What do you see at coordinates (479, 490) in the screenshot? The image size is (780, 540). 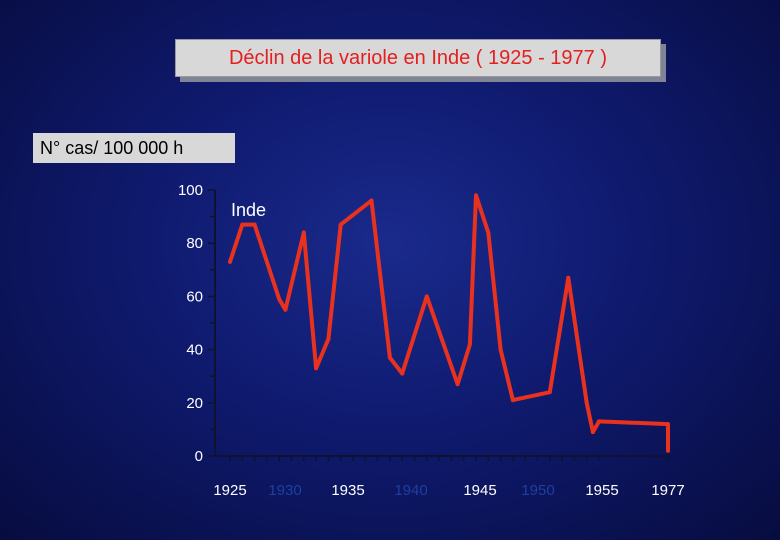 I see `x-tick-label: 1945` at bounding box center [479, 490].